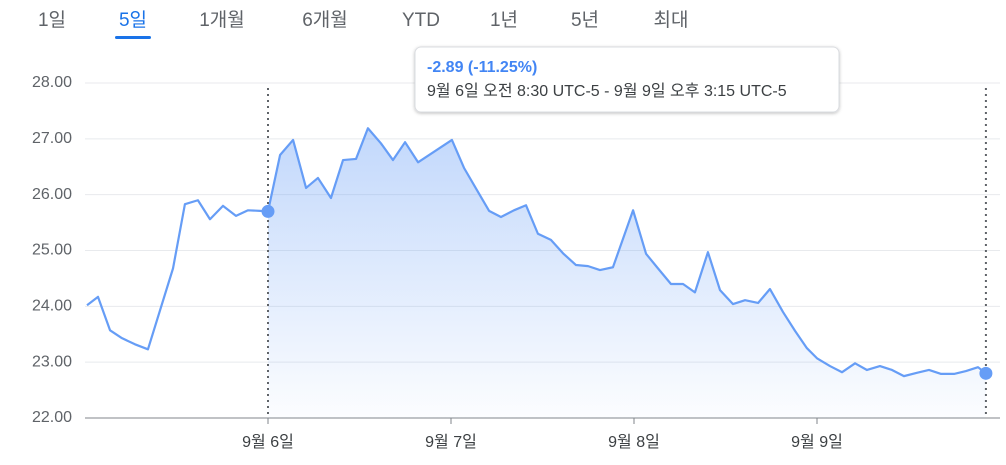 This screenshot has height=465, width=1006. What do you see at coordinates (133, 37) in the screenshot?
I see `tab-underline` at bounding box center [133, 37].